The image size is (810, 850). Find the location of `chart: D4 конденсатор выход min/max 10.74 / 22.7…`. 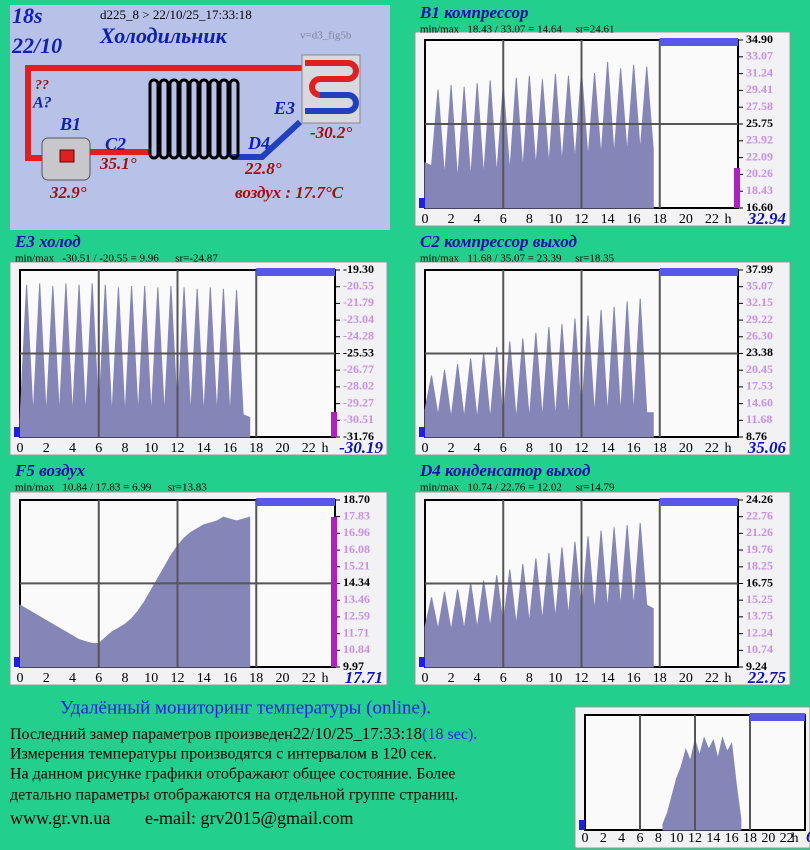

chart: D4 конденсатор выход min/max 10.74 / 22.7… is located at coordinates (602, 574).